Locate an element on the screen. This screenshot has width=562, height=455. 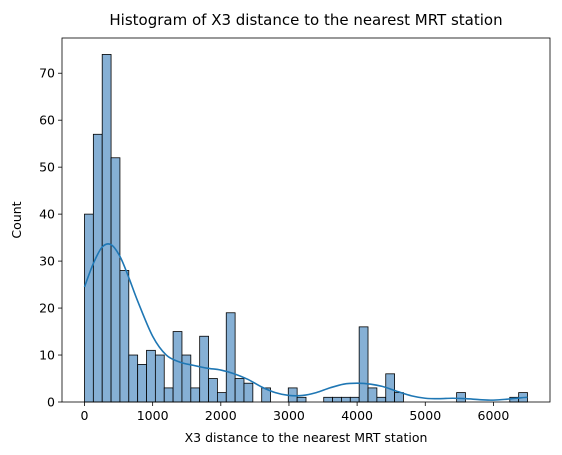
x-axis-ticks: 0 1000 2000 3000 4000 5000 6000 is located at coordinates (295, 412).